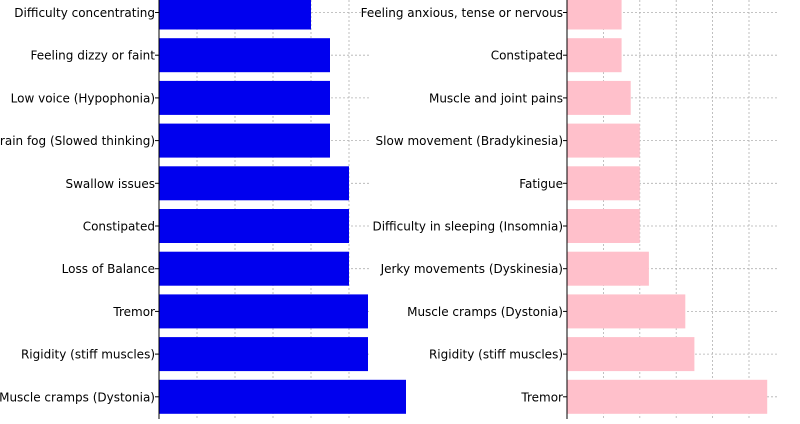 The image size is (800, 424). What do you see at coordinates (84, 13) in the screenshot?
I see `y-tick-label: Difficulty concentrating` at bounding box center [84, 13].